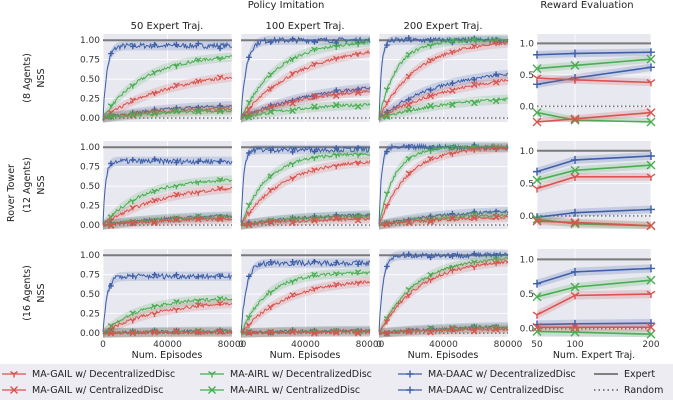 The height and width of the screenshot is (400, 673). What do you see at coordinates (443, 345) in the screenshot?
I see `x-tick-label: 40000` at bounding box center [443, 345].